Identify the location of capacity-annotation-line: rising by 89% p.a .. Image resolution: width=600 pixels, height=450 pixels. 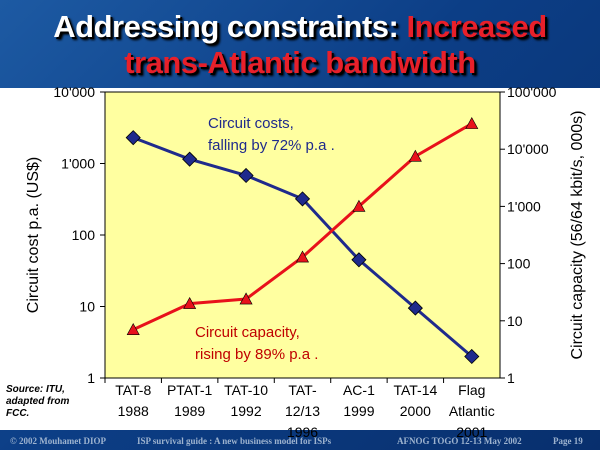
(256, 354).